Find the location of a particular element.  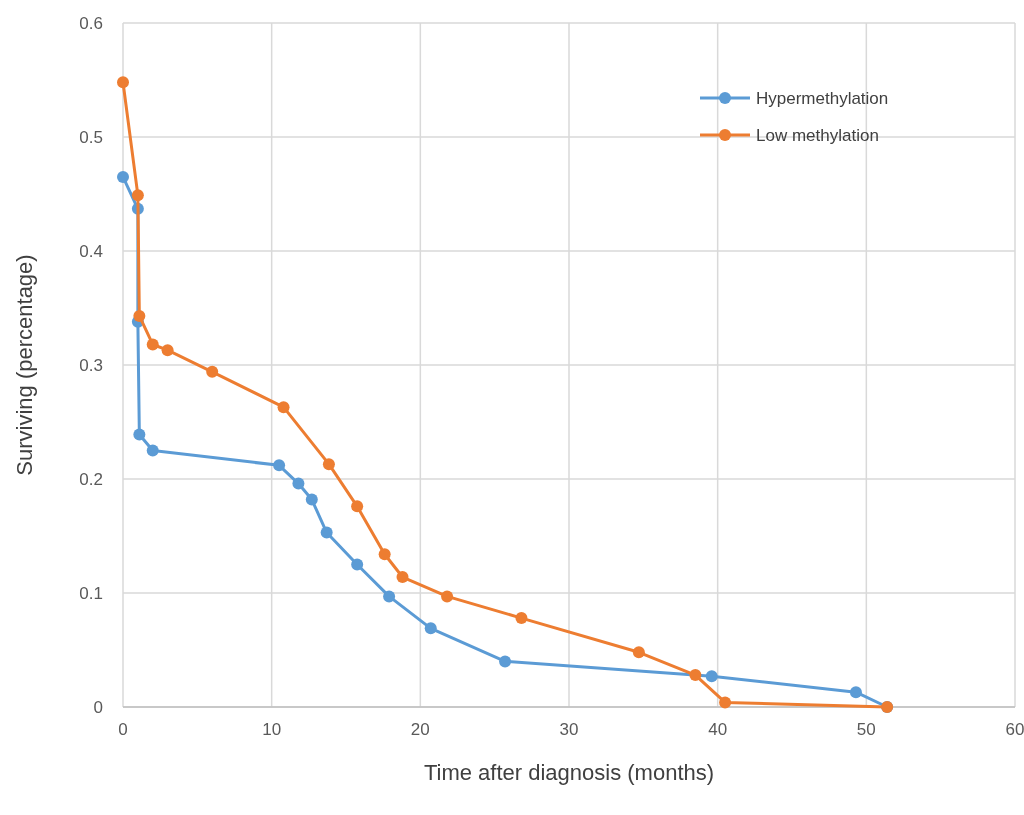

x-tick-label: 60 is located at coordinates (1014, 729).